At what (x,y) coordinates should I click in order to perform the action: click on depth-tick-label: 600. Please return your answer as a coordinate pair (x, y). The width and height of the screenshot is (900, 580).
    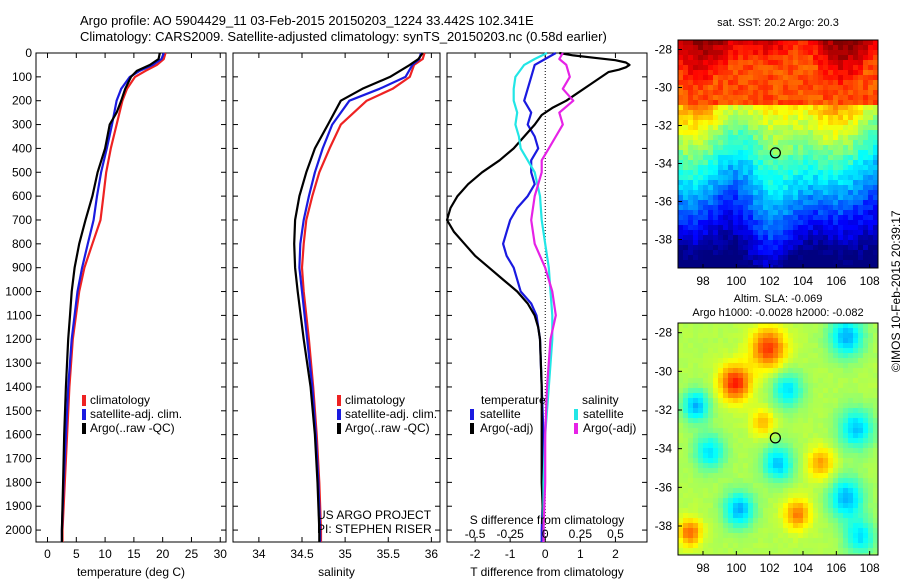
    Looking at the image, I should click on (22, 196).